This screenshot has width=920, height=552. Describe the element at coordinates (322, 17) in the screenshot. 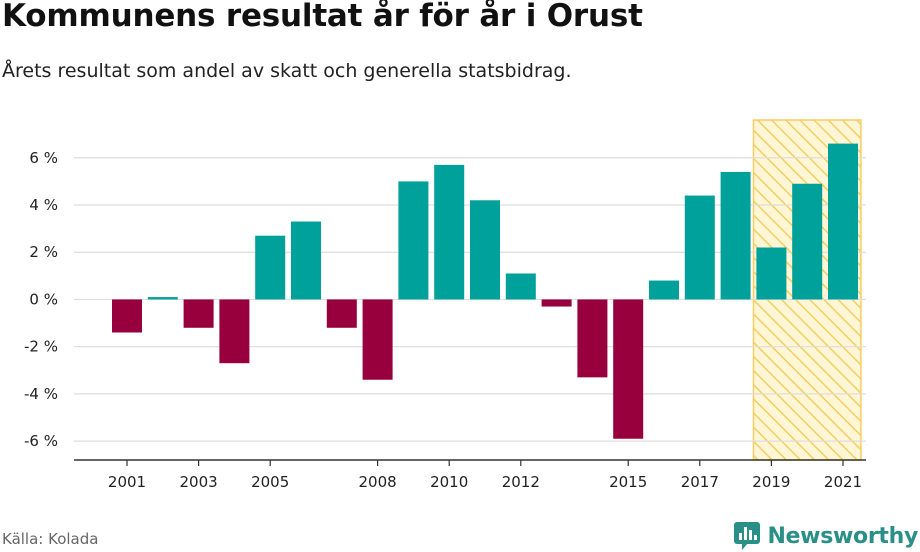

I see `chart-title: Kommunens resultat år för år i Orust` at that location.